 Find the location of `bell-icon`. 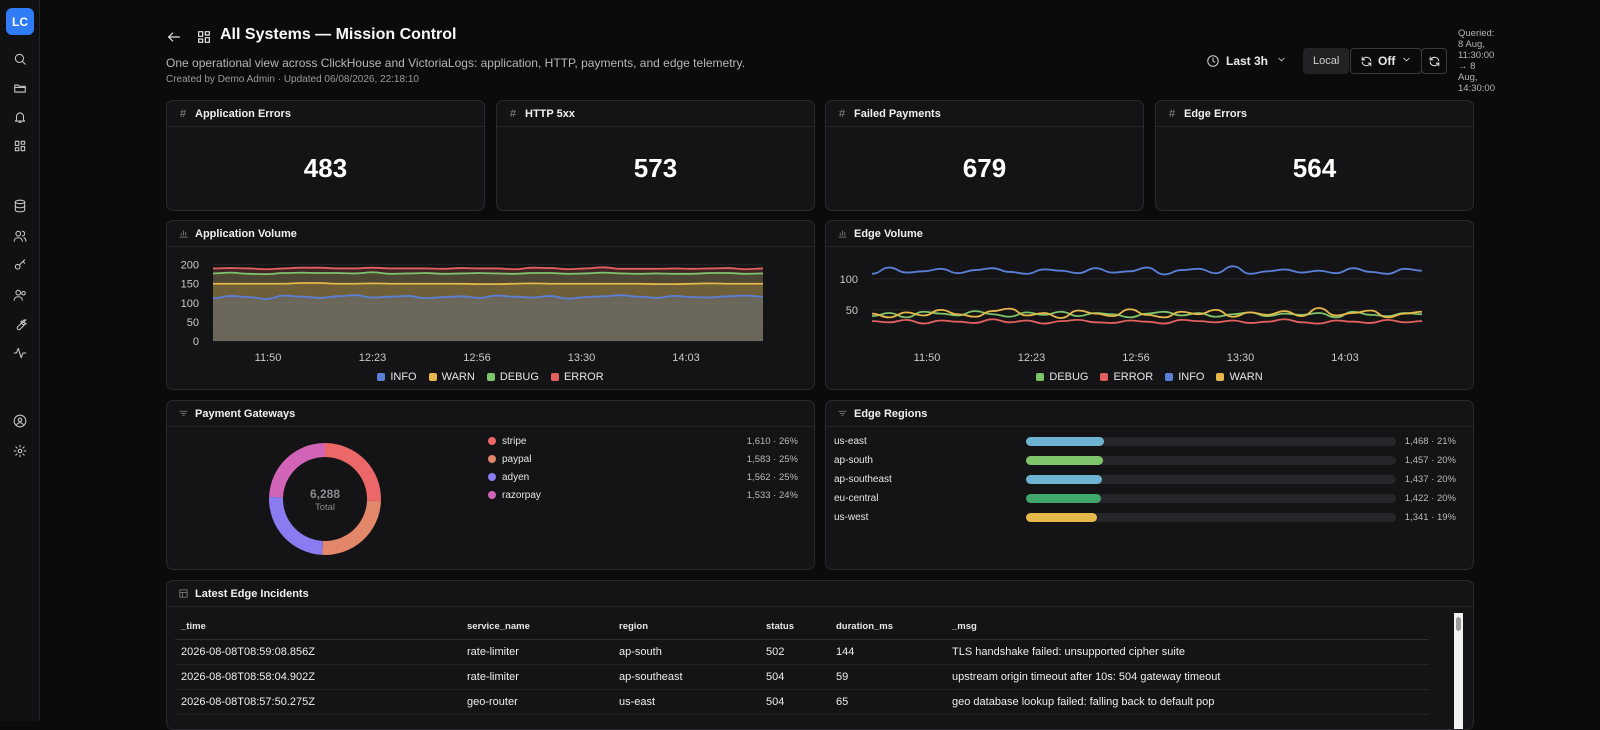

bell-icon is located at coordinates (20, 117).